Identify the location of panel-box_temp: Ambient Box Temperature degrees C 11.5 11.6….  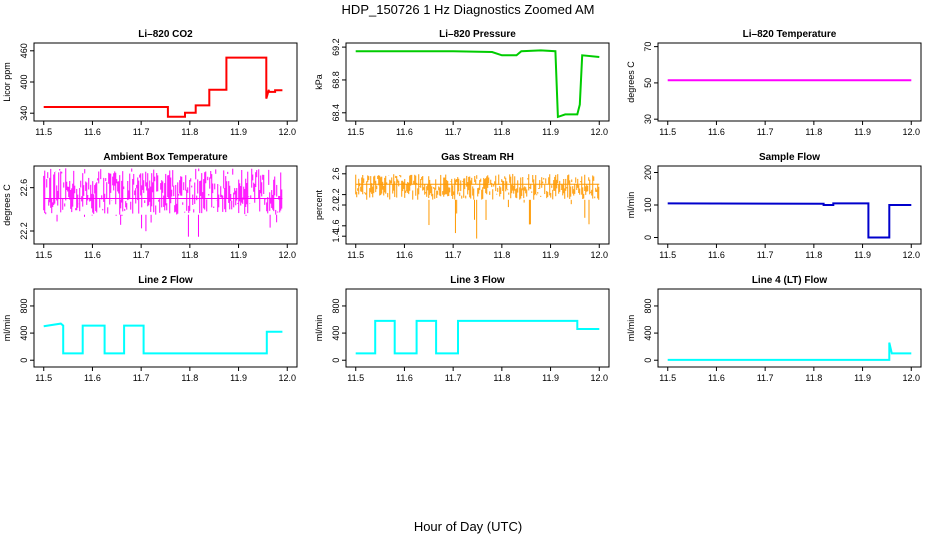
(150, 206).